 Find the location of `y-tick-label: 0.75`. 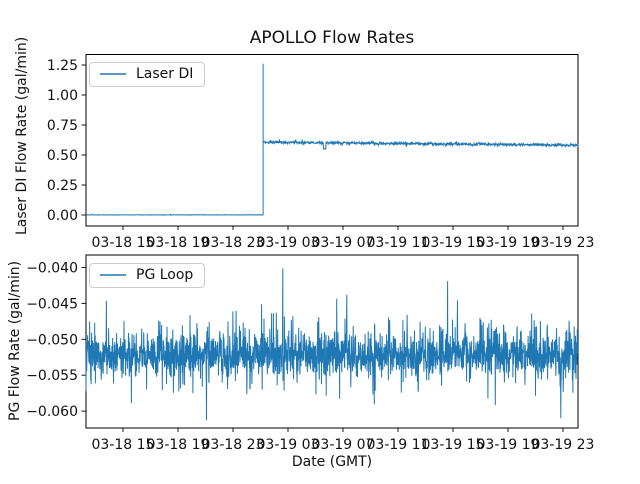

y-tick-label: 0.75 is located at coordinates (62, 126).